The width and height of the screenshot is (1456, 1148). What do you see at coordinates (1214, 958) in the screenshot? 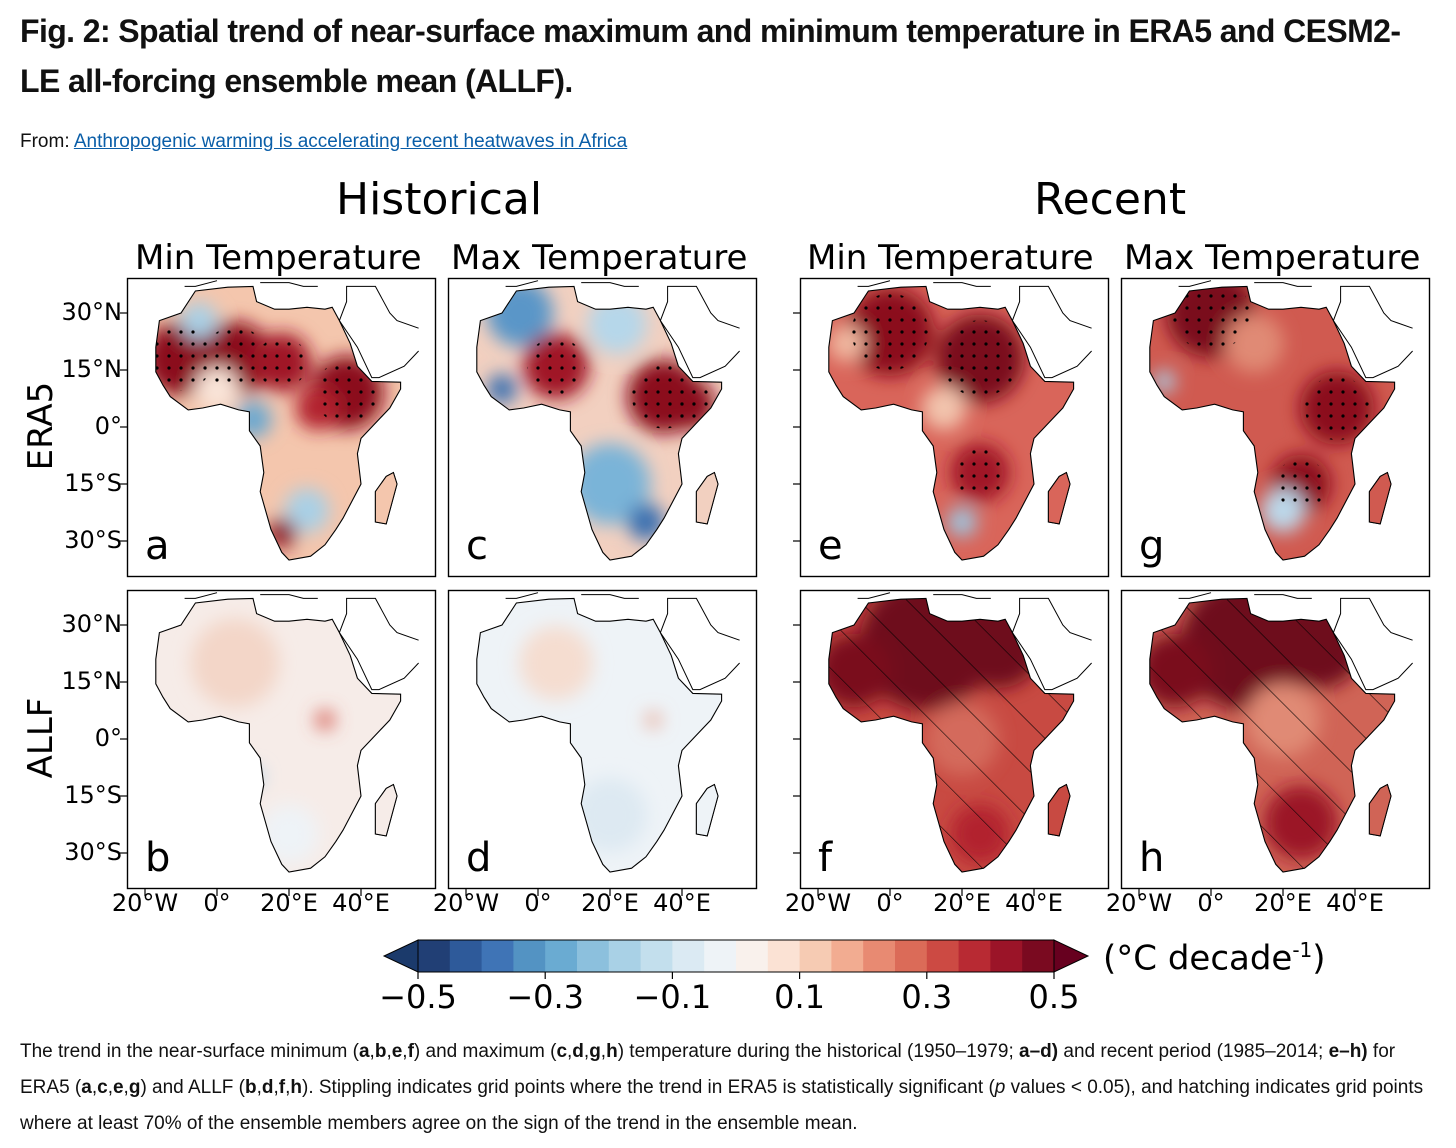
I see `colorbar-unit: (°C decade-1)` at bounding box center [1214, 958].